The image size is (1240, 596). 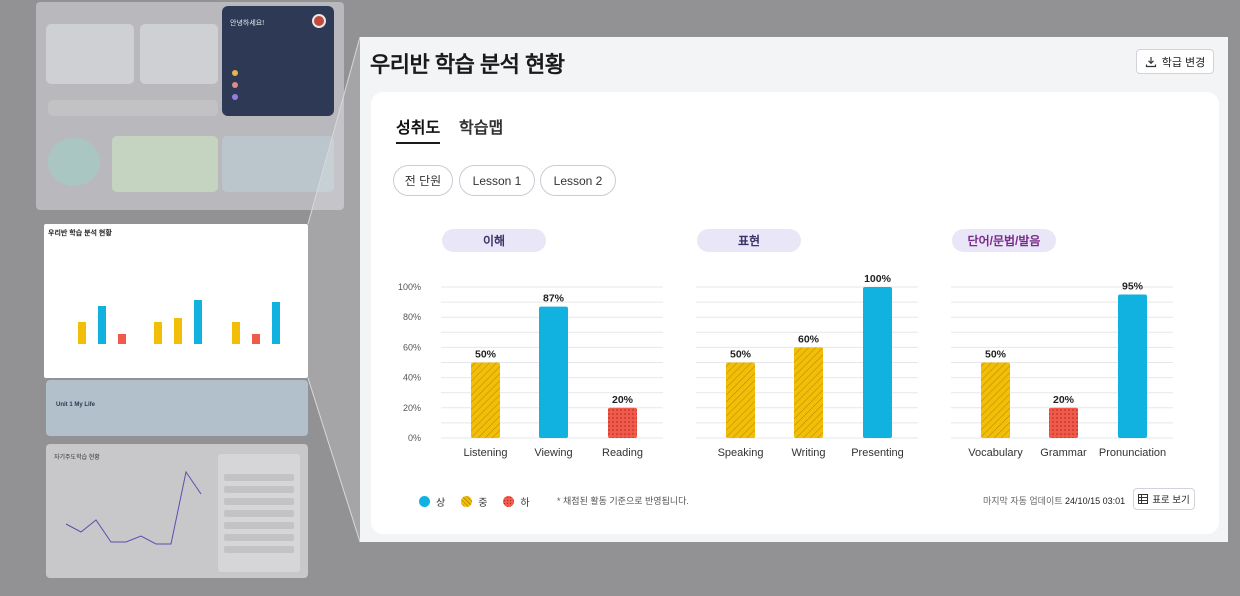 What do you see at coordinates (1023, 501) in the screenshot?
I see `last-update-label: 마지막 자동 업데이트` at bounding box center [1023, 501].